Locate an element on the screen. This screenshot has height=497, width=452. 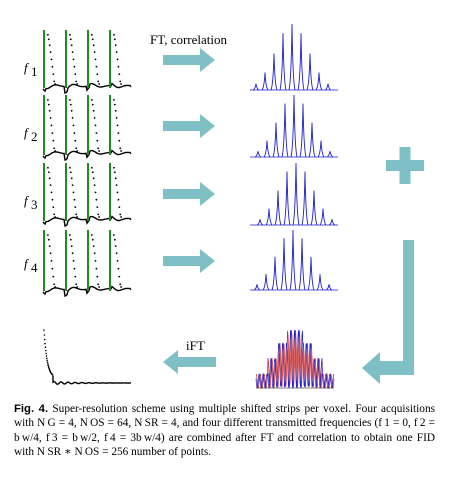
combined-spectrum is located at coordinates (295, 359).